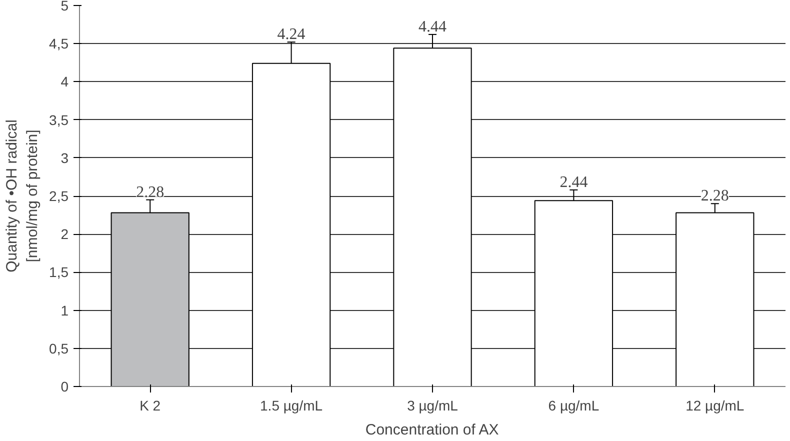 The width and height of the screenshot is (790, 441). I want to click on y-tick-label: 5, so click(64, 7).